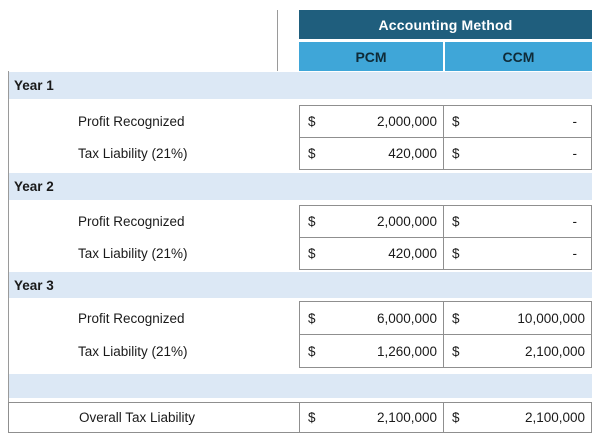 Image resolution: width=600 pixels, height=444 pixels. Describe the element at coordinates (517, 221) in the screenshot. I see `value-cell-ccm-profit-y2: $ -` at that location.